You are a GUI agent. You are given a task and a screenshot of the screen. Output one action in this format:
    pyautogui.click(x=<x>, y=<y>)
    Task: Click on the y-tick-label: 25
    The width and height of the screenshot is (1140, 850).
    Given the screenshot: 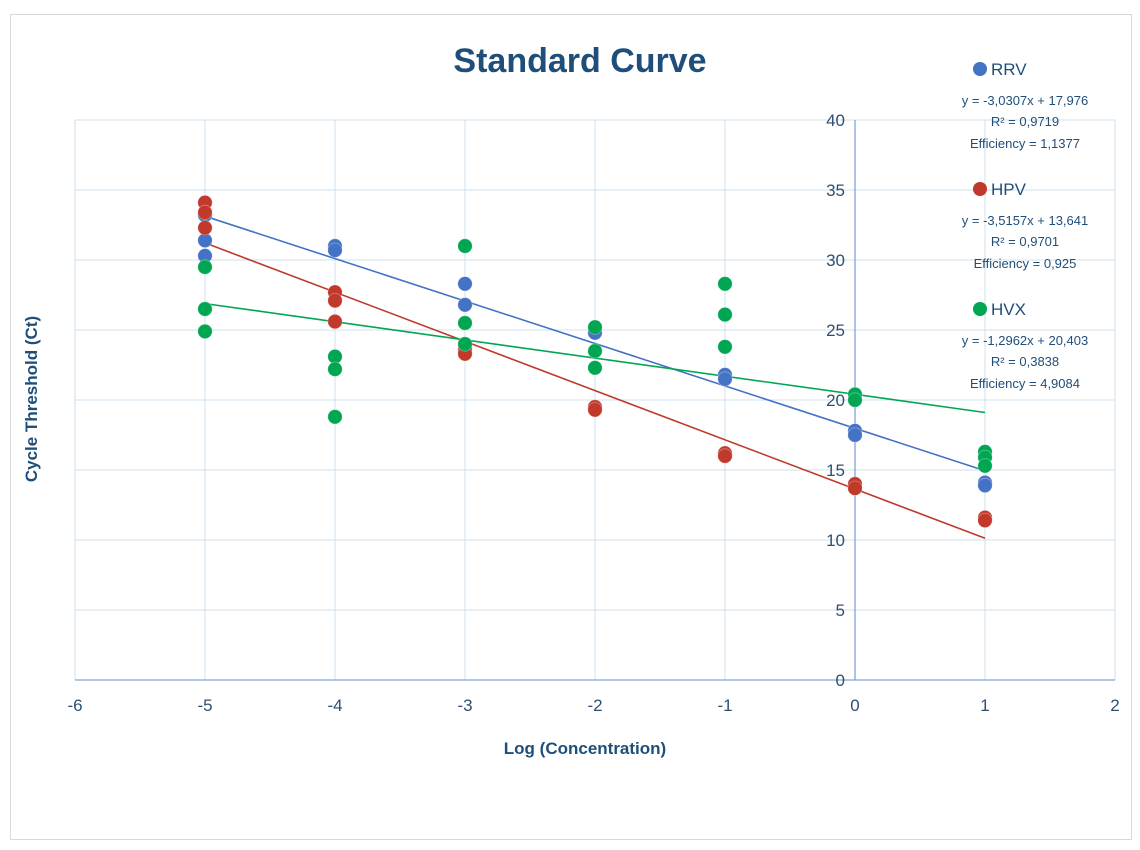 What is the action you would take?
    pyautogui.click(x=835, y=330)
    